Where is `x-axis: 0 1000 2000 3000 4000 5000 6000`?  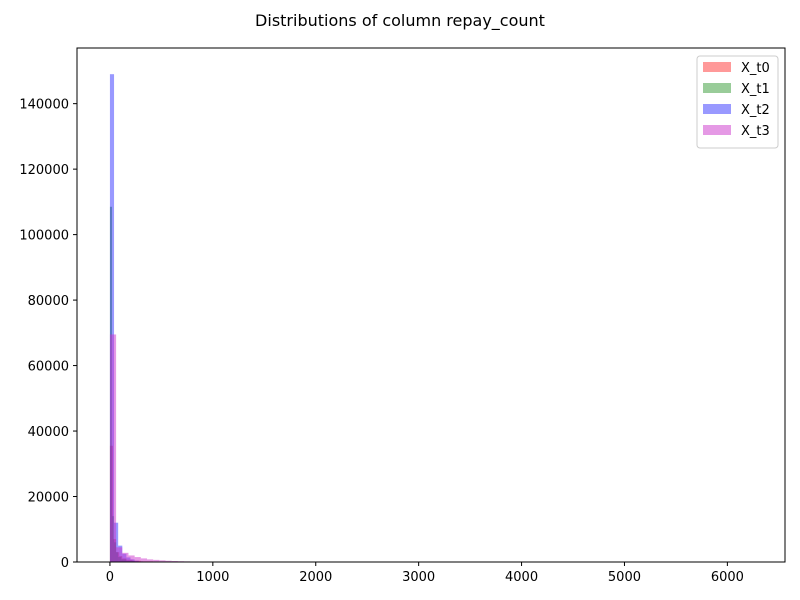
x-axis: 0 1000 2000 3000 4000 5000 6000 is located at coordinates (425, 573).